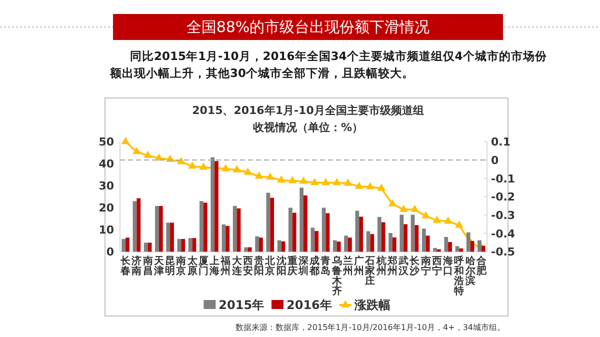 The height and width of the screenshot is (337, 600). Describe the element at coordinates (404, 266) in the screenshot. I see `x-tick-label: 武汉` at that location.